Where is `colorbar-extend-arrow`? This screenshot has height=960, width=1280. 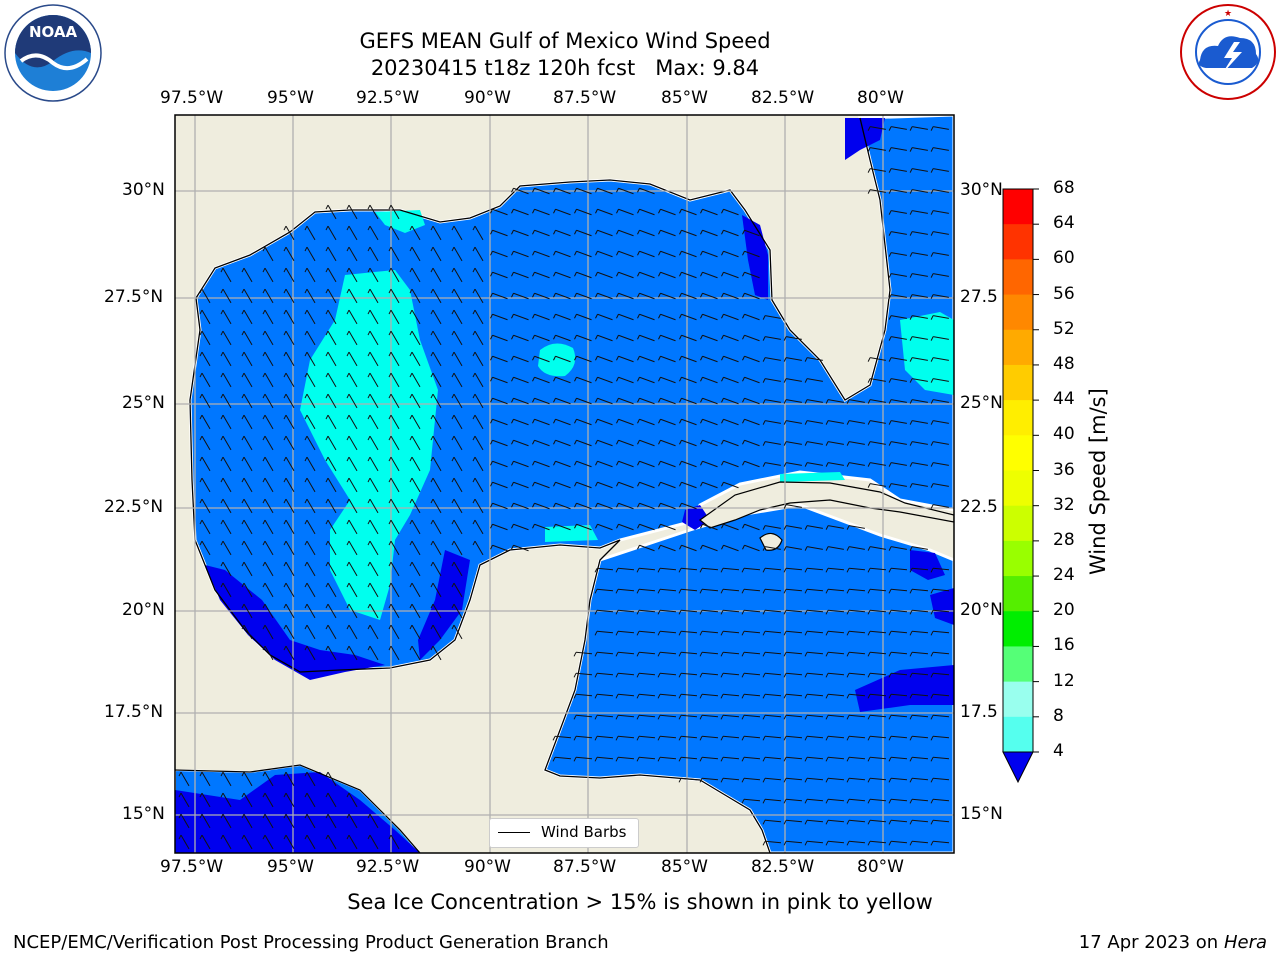 colorbar-extend-arrow is located at coordinates (1018, 767).